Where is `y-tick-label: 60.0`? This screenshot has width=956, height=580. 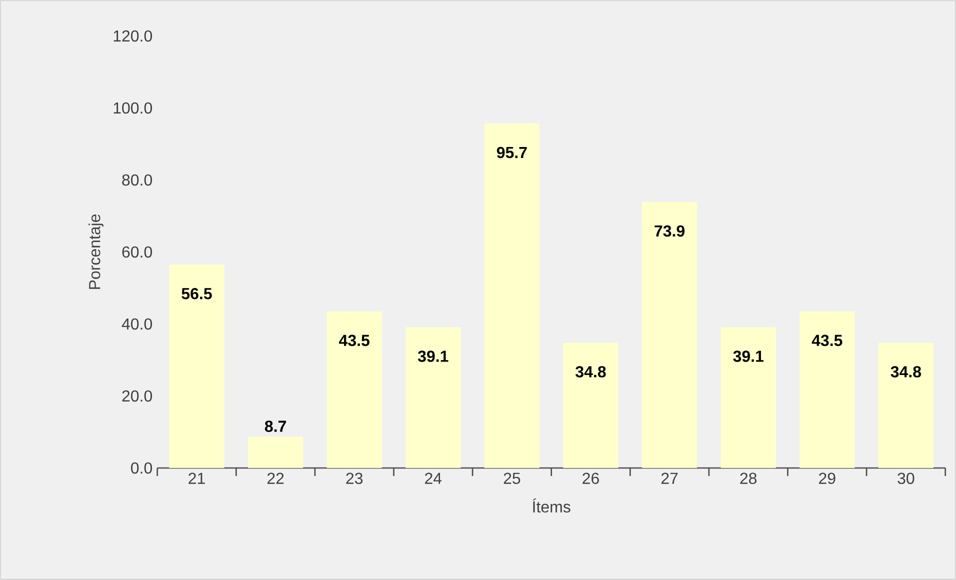 y-tick-label: 60.0 is located at coordinates (137, 252).